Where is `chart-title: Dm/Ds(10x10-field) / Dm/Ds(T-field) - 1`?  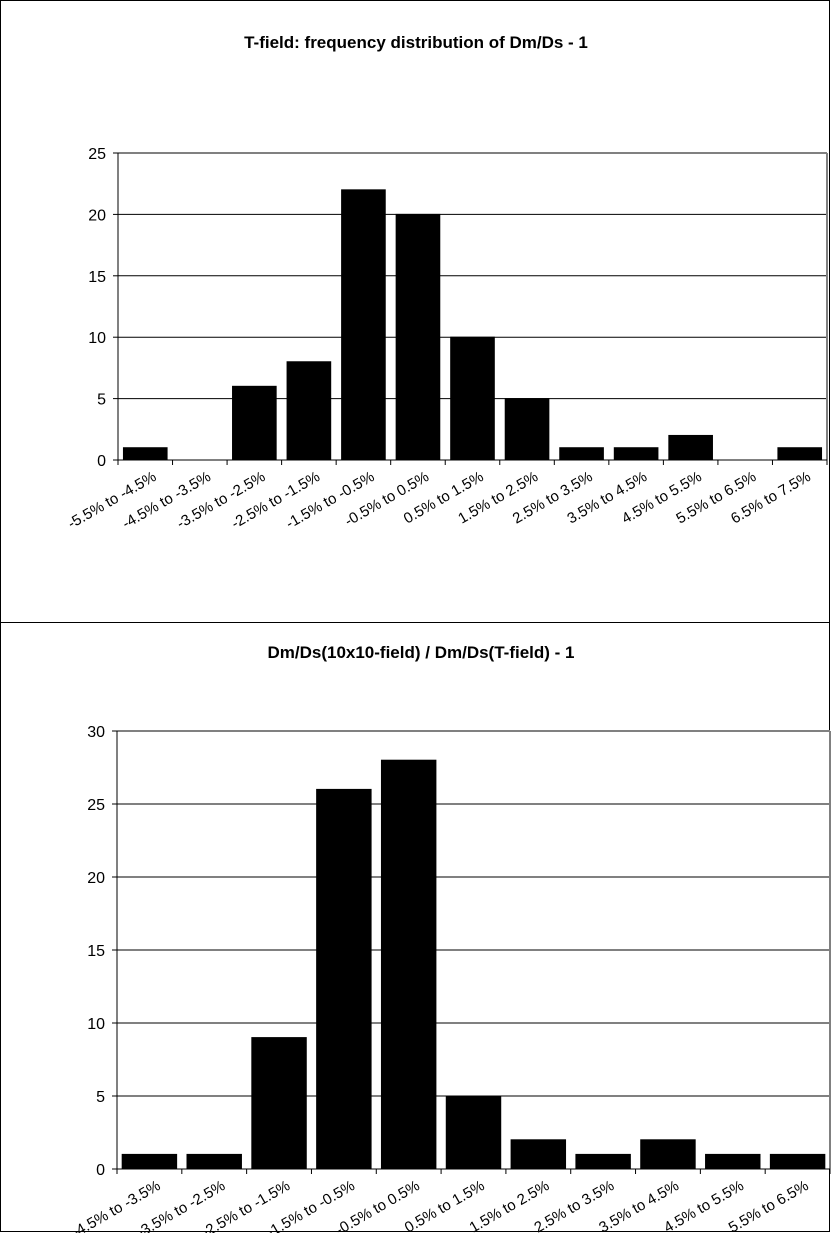 chart-title: Dm/Ds(10x10-field) / Dm/Ds(T-field) - 1 is located at coordinates (420, 652).